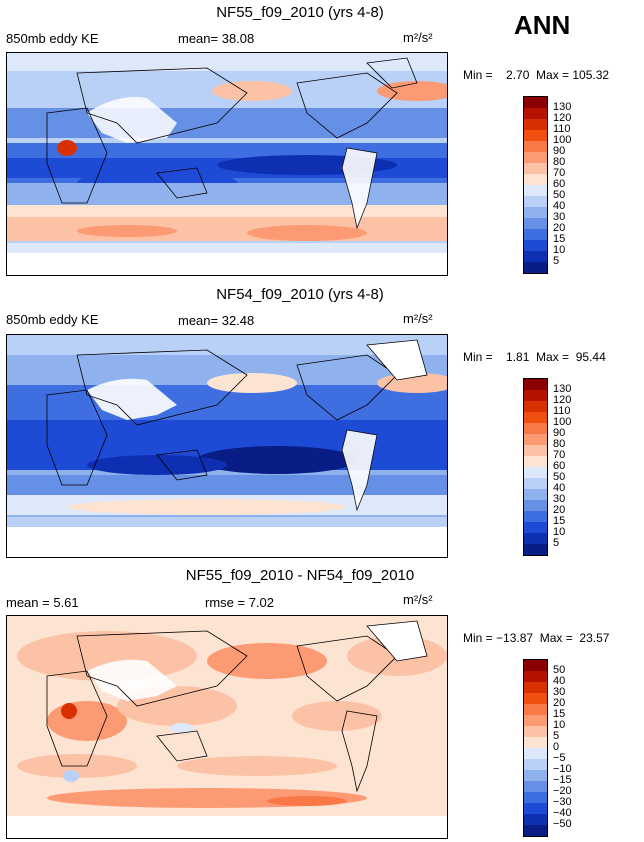  I want to click on panel-2-colorbar, so click(535, 467).